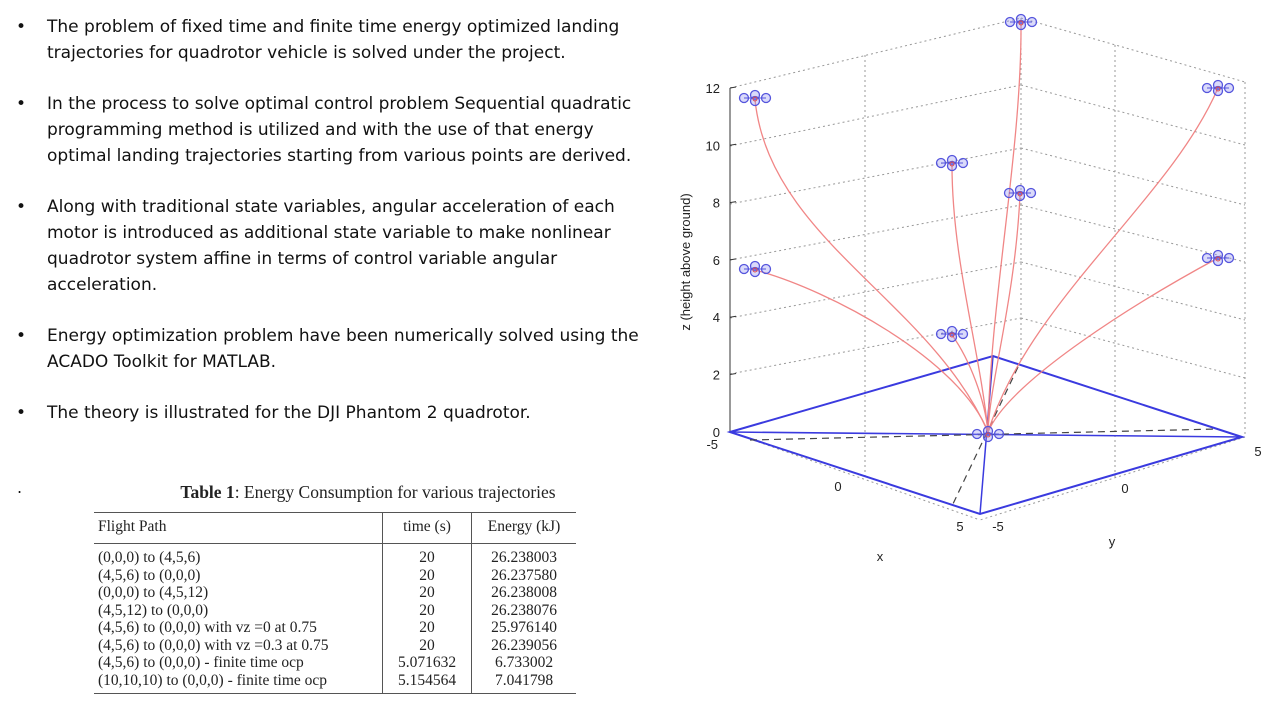 The image size is (1280, 720). I want to click on cell-flight-path: (4,5,6) to (0,0,0) - finite time ocp, so click(238, 663).